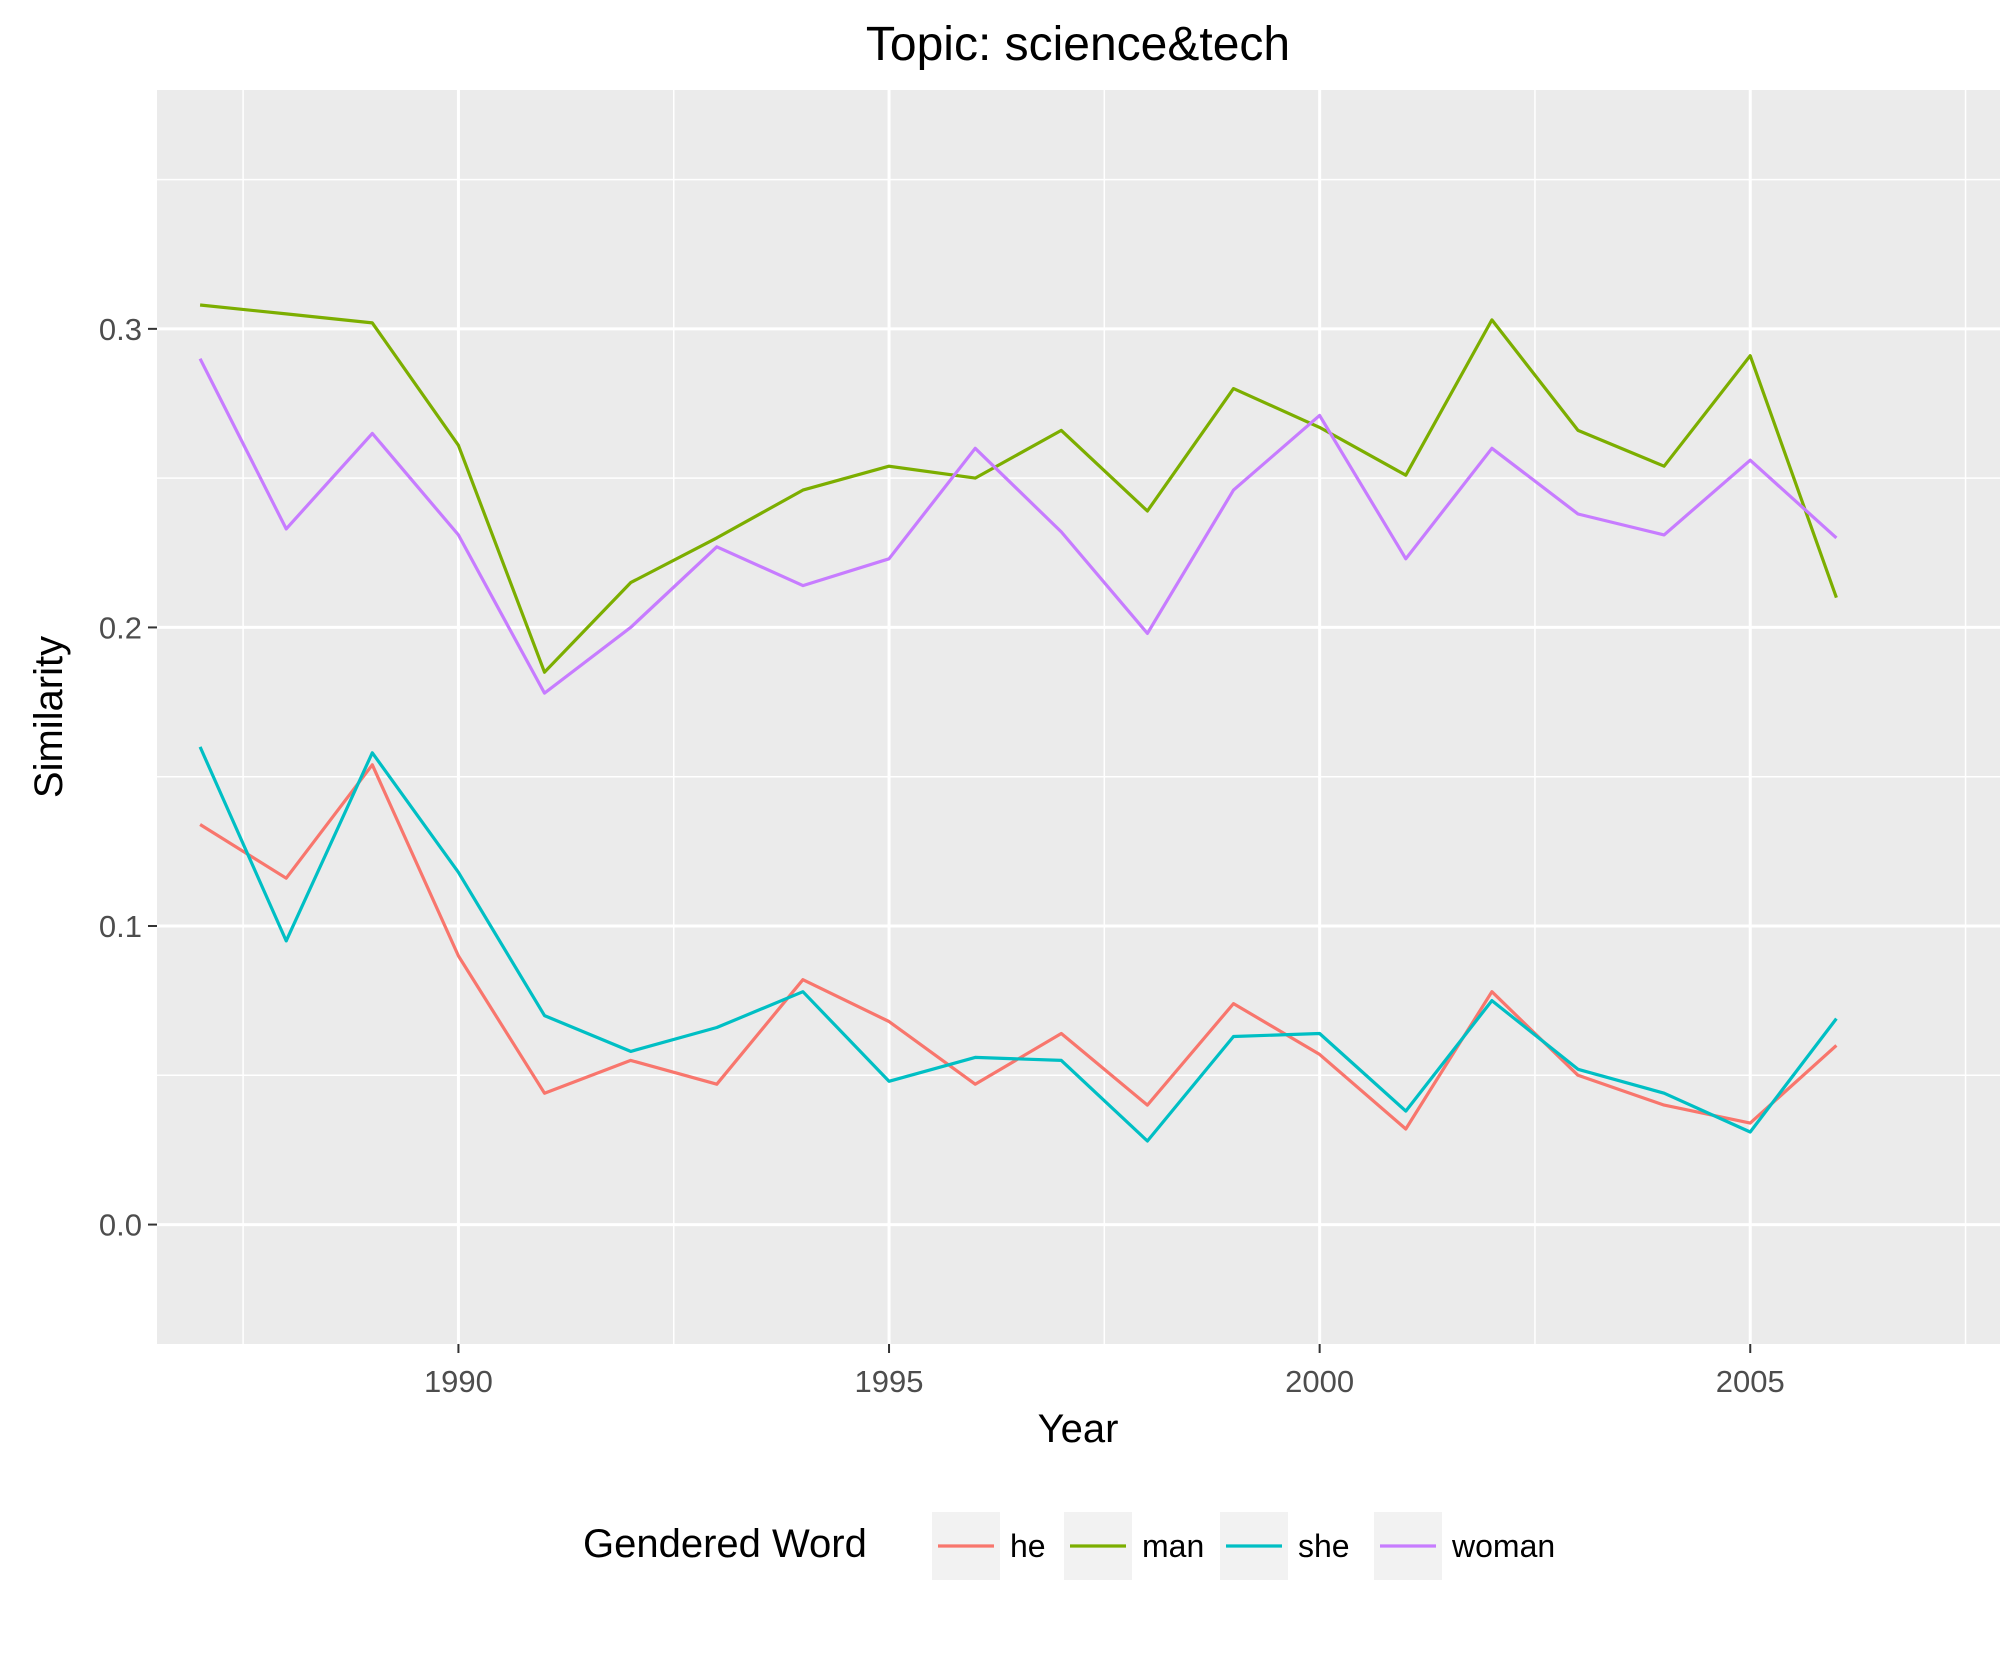 Image resolution: width=2016 pixels, height=1654 pixels. Describe the element at coordinates (1173, 1546) in the screenshot. I see `legend-label-man: man` at that location.